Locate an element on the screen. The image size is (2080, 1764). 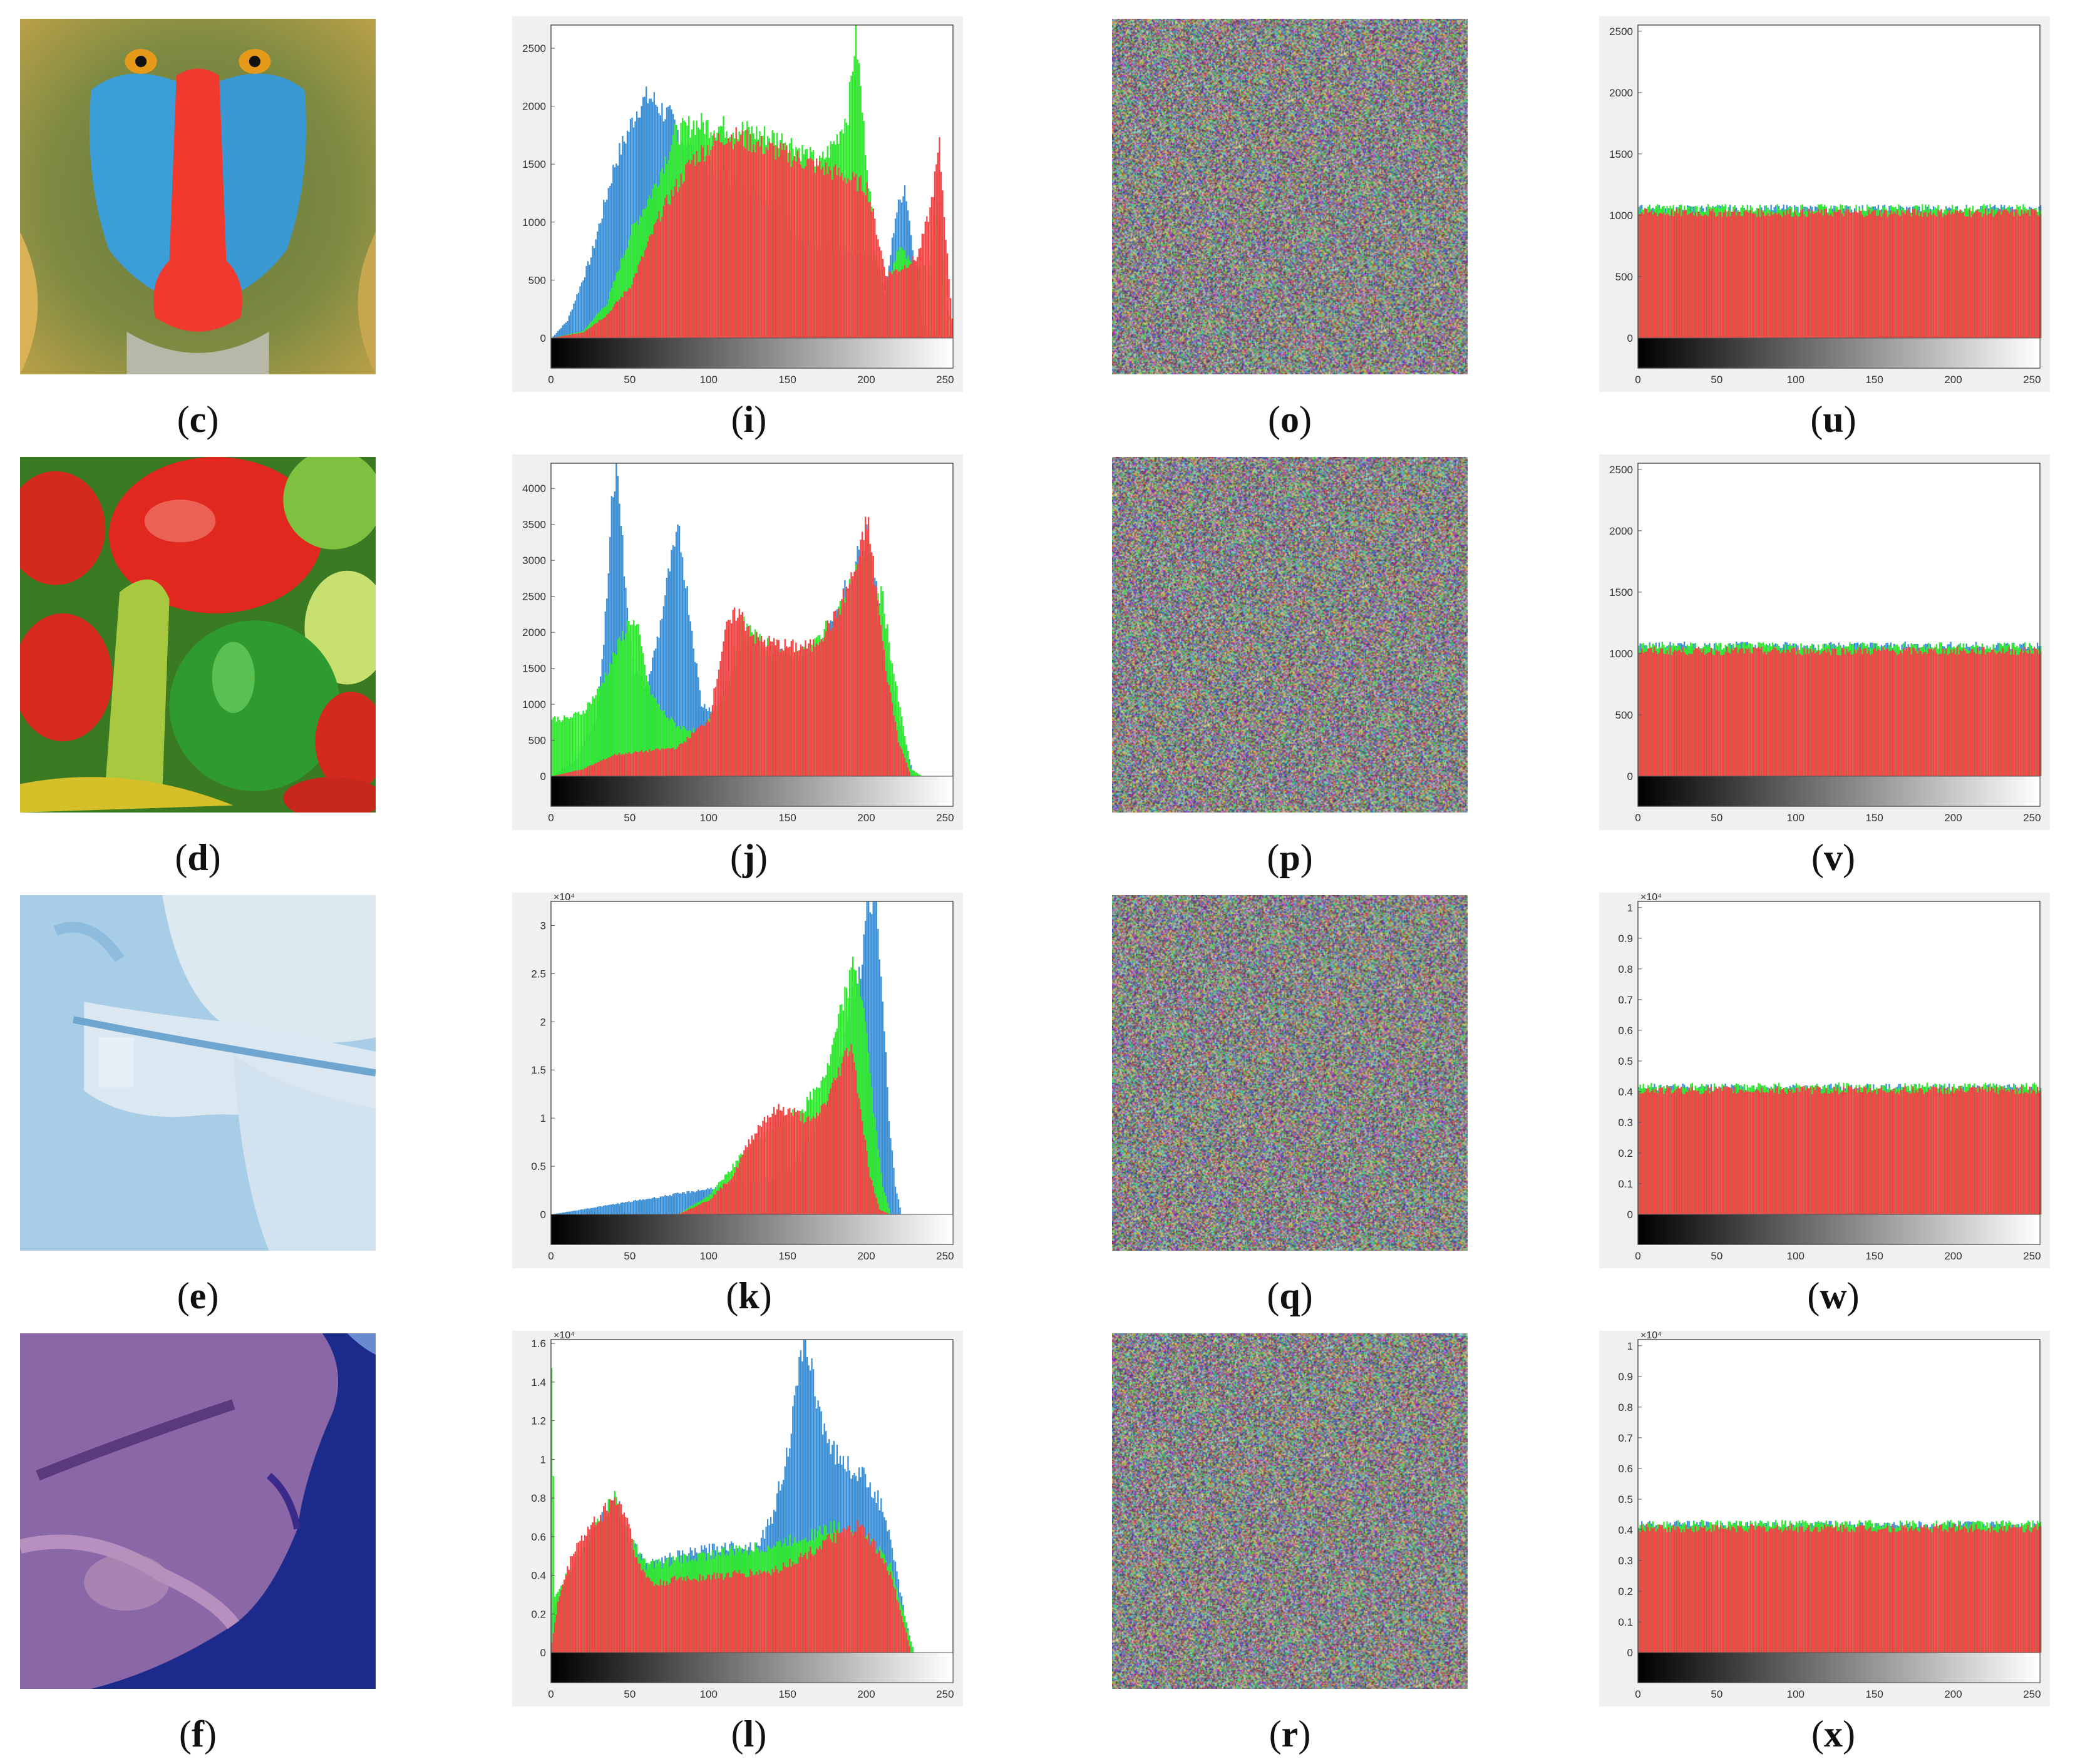
x-tick-label: 50 is located at coordinates (630, 380).